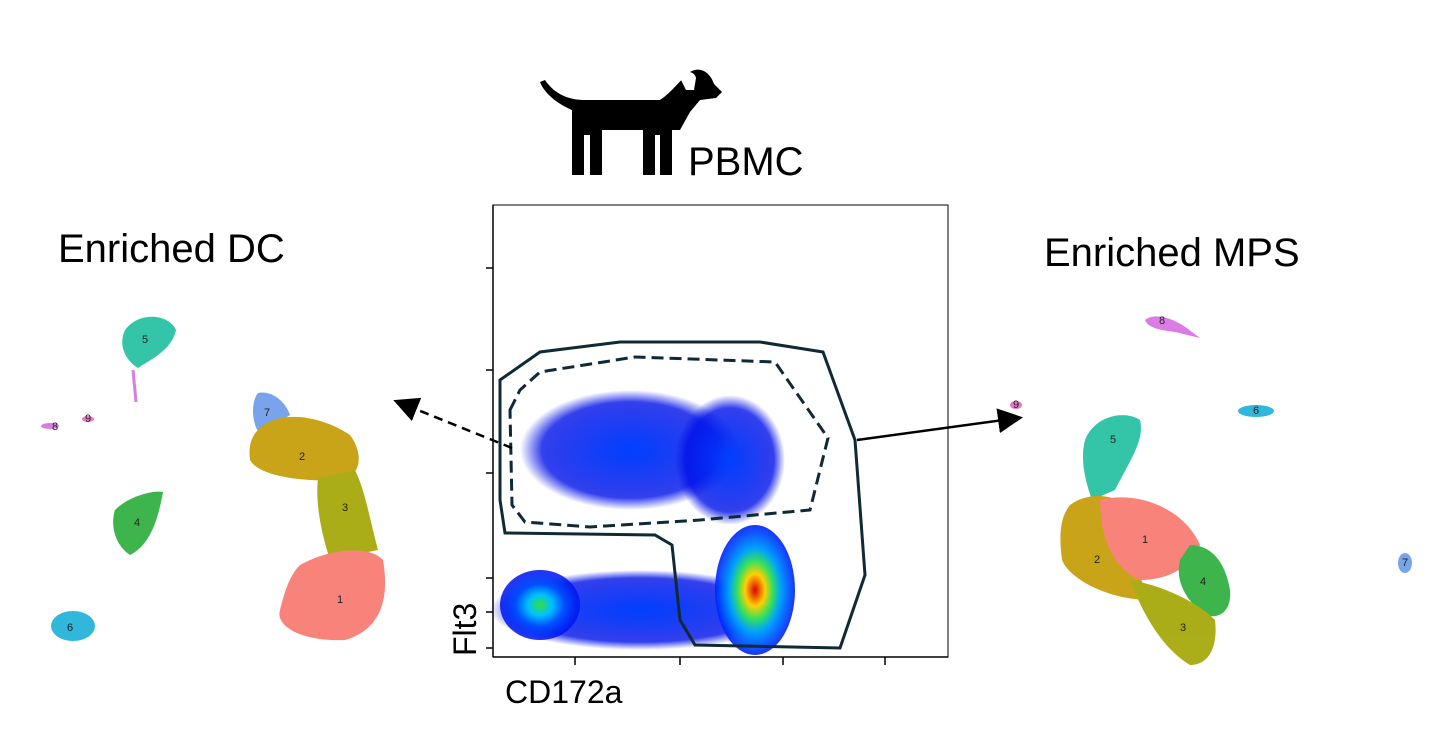 The height and width of the screenshot is (751, 1453). I want to click on arrow-mps, so click(939, 425).